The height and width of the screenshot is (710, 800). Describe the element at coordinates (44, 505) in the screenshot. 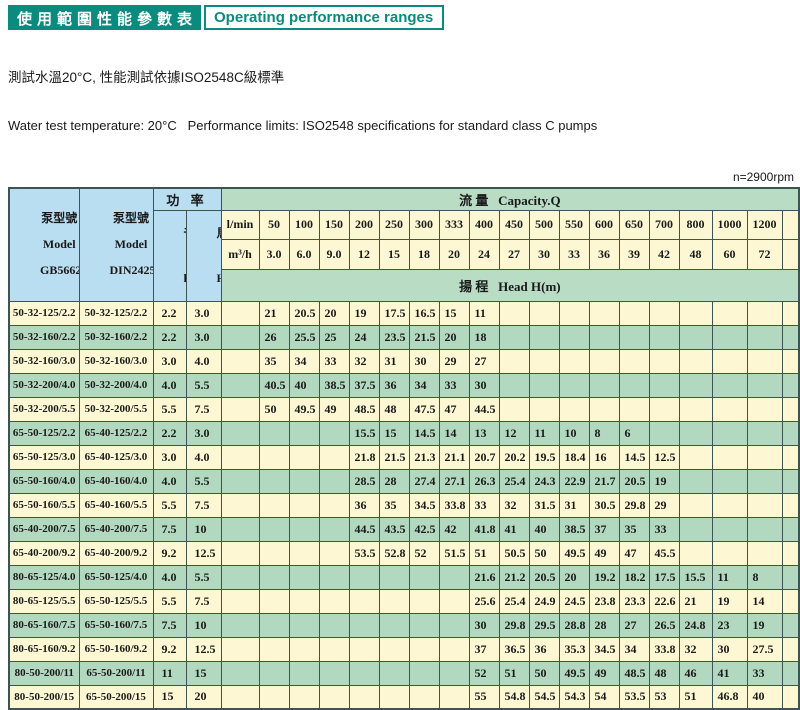

I see `model-gb5662-cell: 65-50-160/5.5` at that location.